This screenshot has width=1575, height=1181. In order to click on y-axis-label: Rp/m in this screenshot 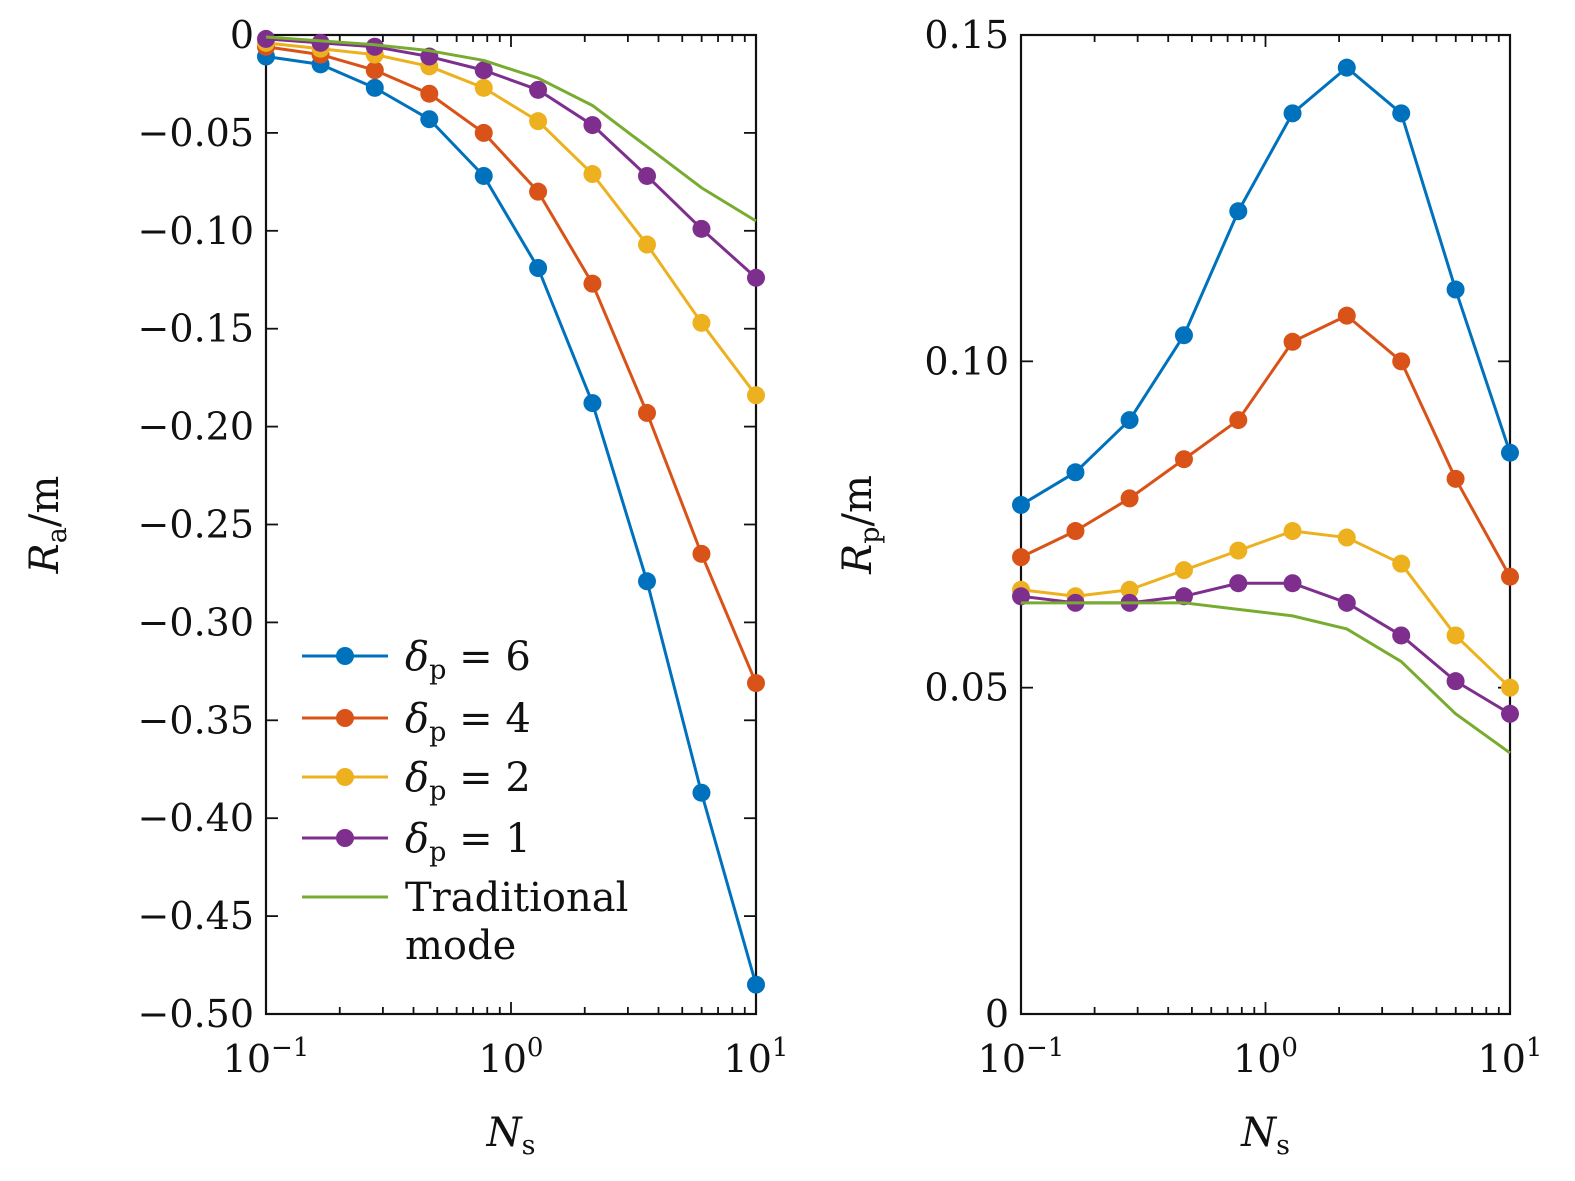, I will do `click(860, 525)`.